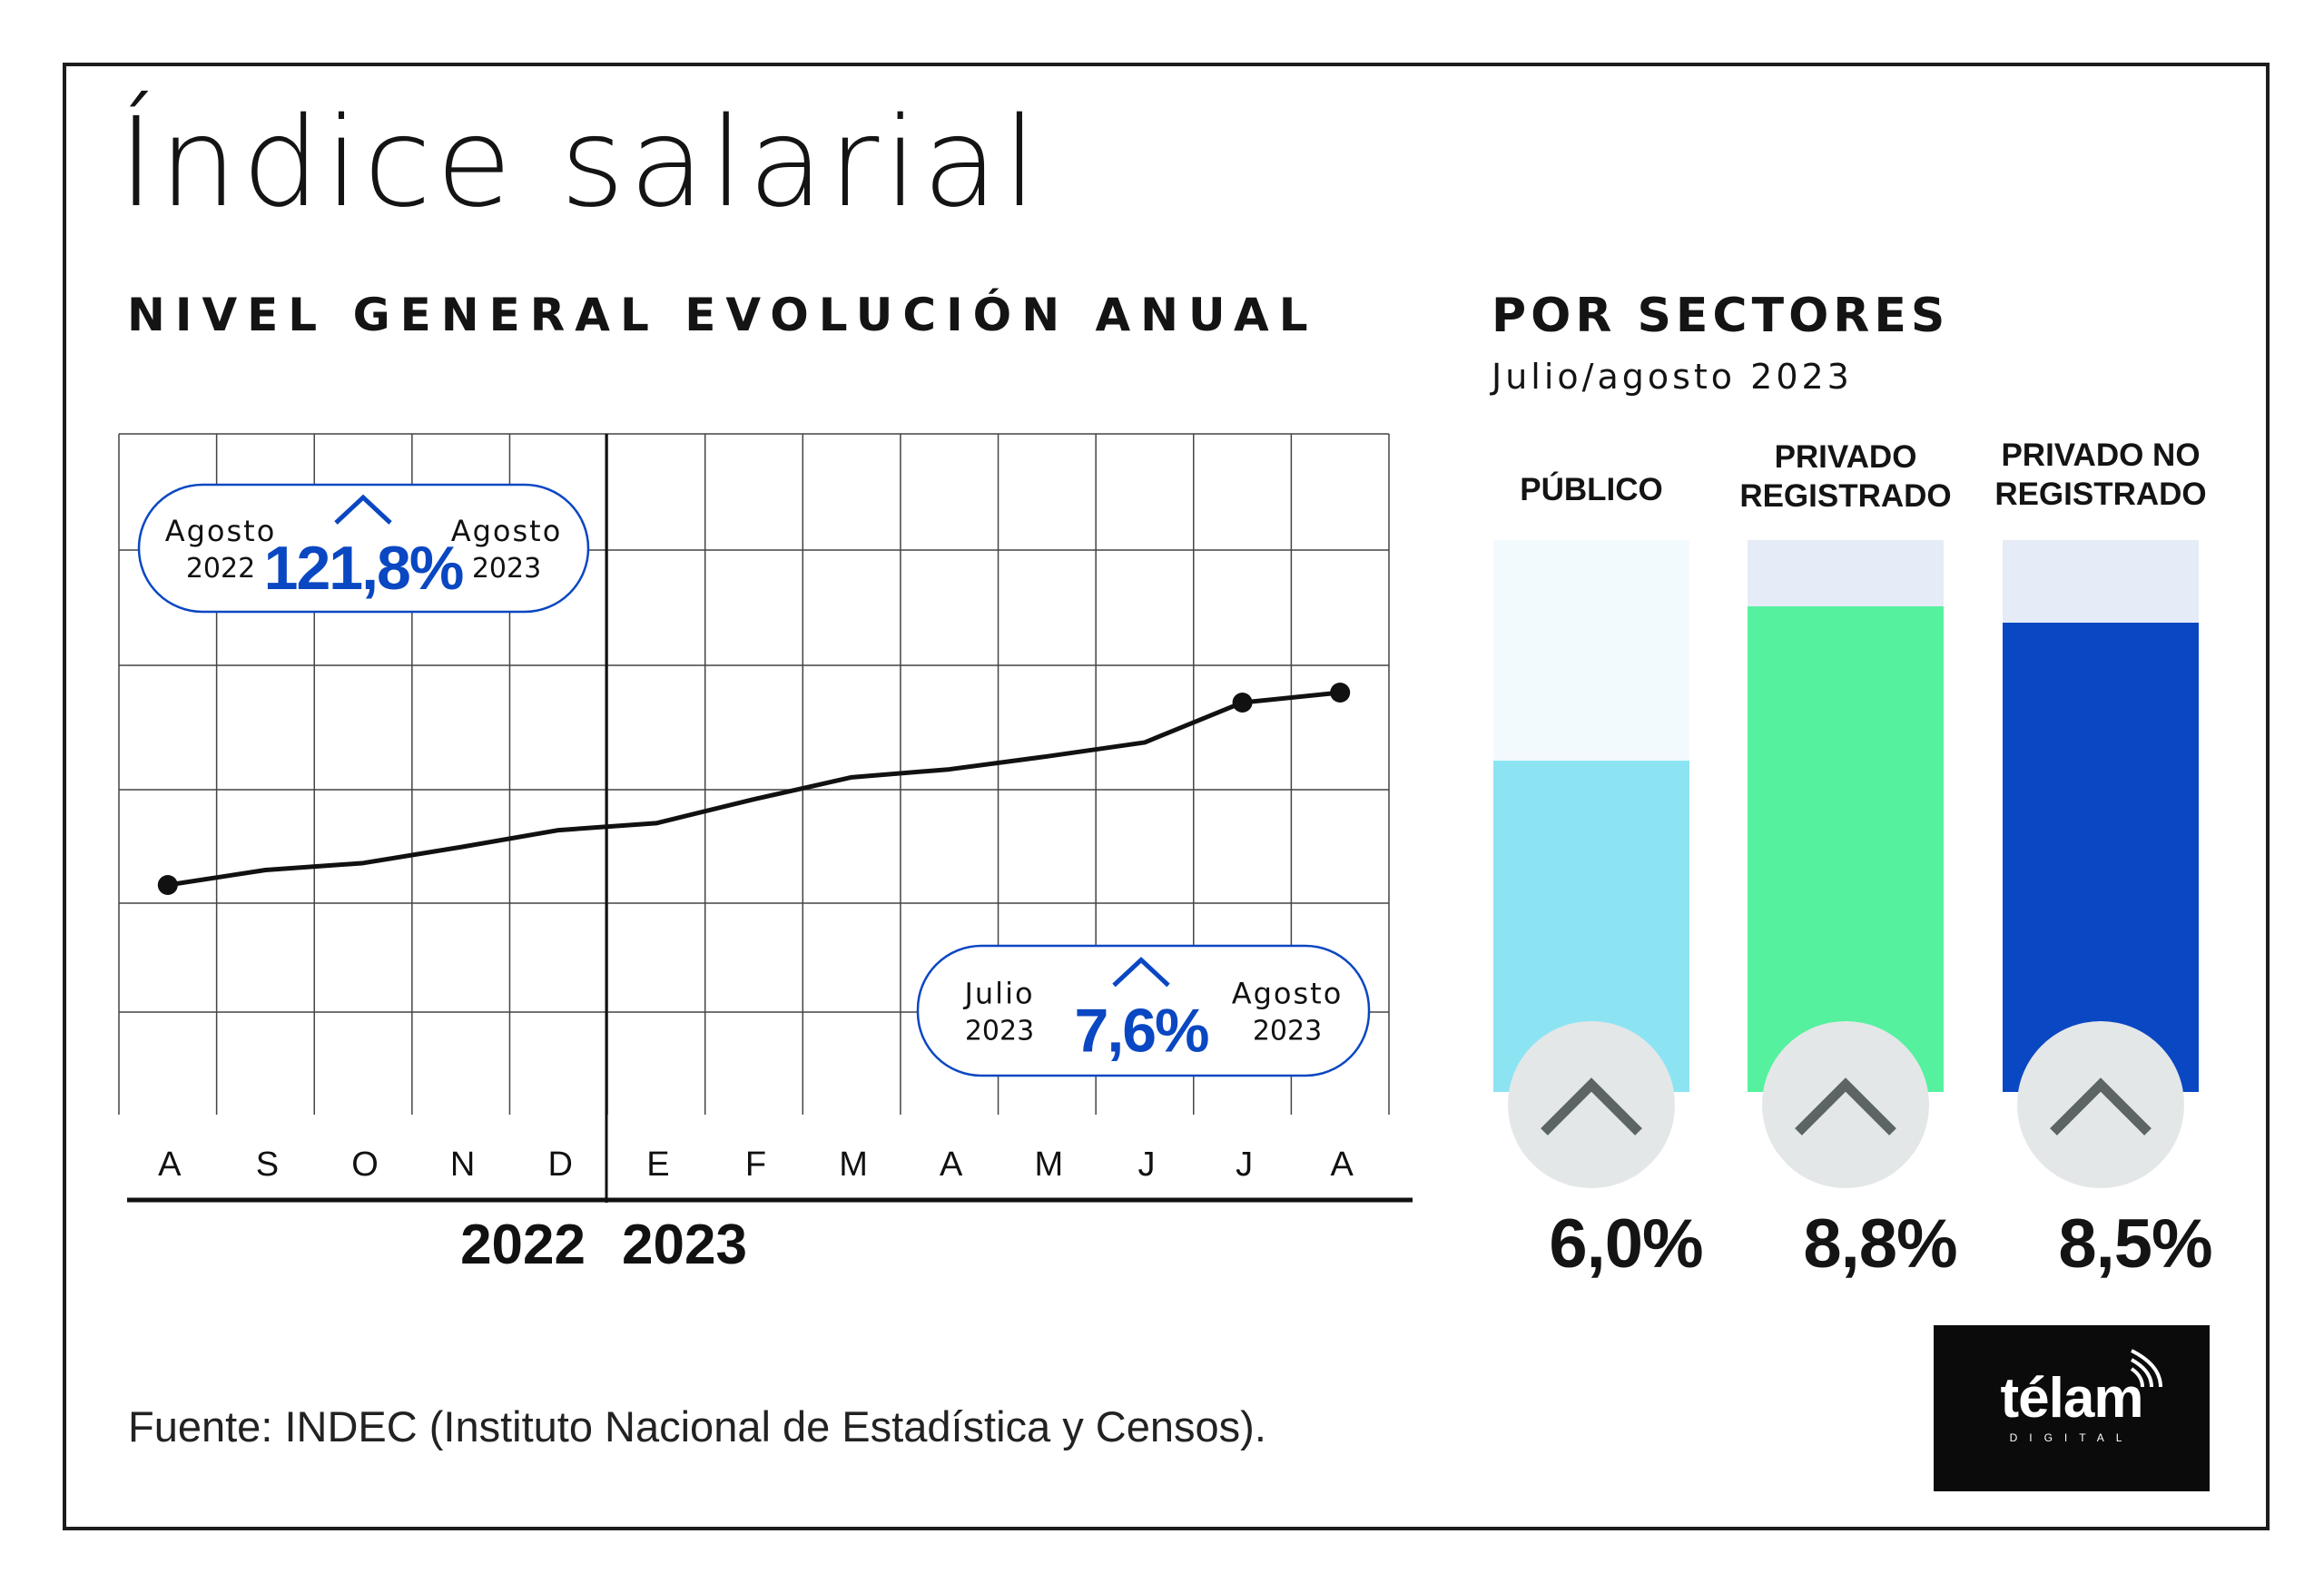  Describe the element at coordinates (999, 1031) in the screenshot. I see `callout-from-year: 2023` at that location.